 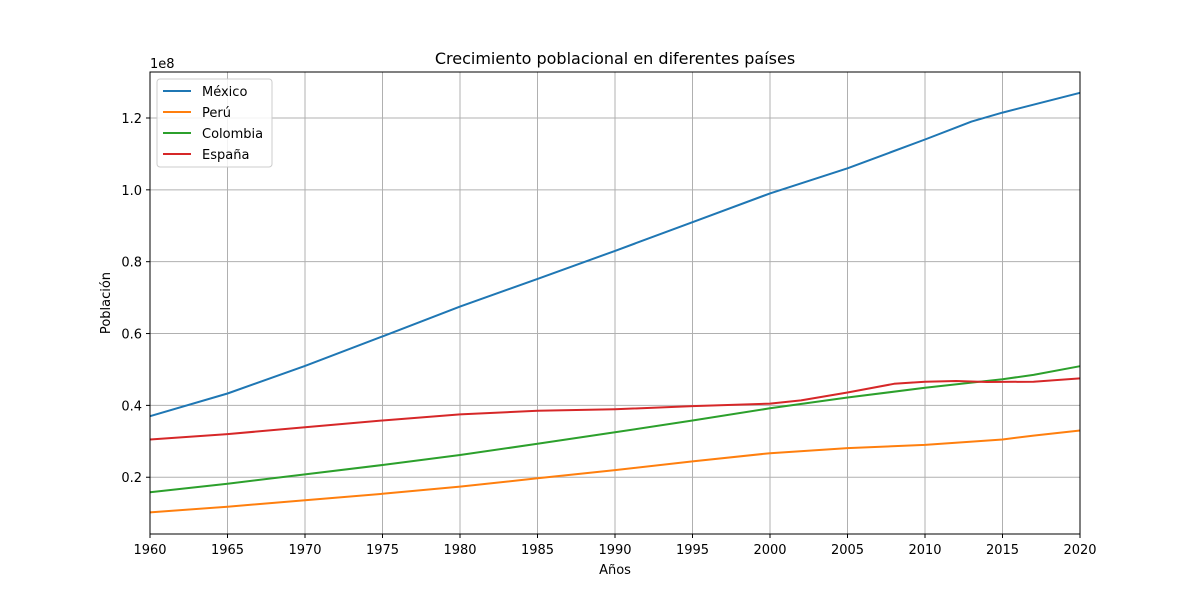 What do you see at coordinates (304, 550) in the screenshot?
I see `x-tick-label: 1970` at bounding box center [304, 550].